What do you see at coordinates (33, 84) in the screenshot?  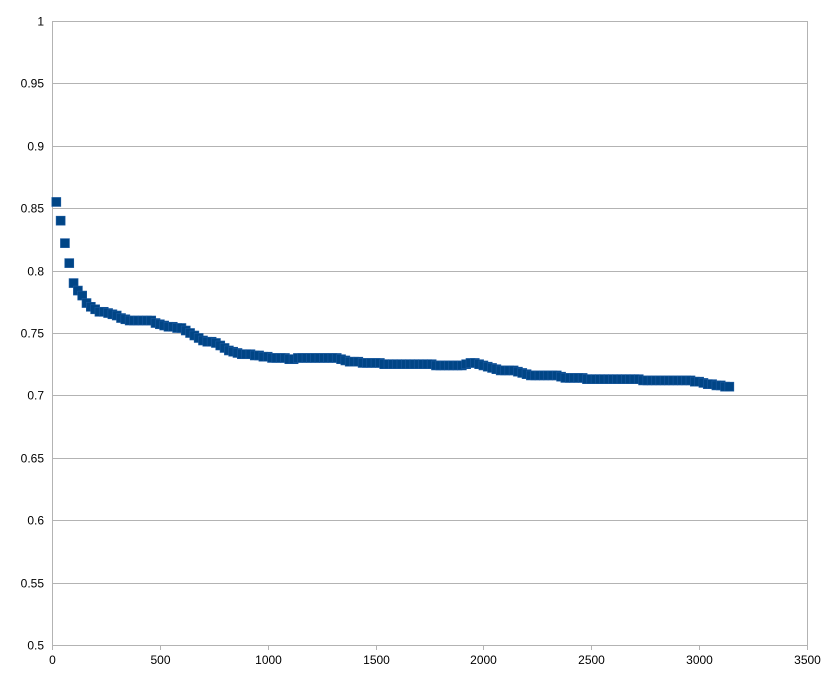 I see `y-tick-label: 0.95` at bounding box center [33, 84].